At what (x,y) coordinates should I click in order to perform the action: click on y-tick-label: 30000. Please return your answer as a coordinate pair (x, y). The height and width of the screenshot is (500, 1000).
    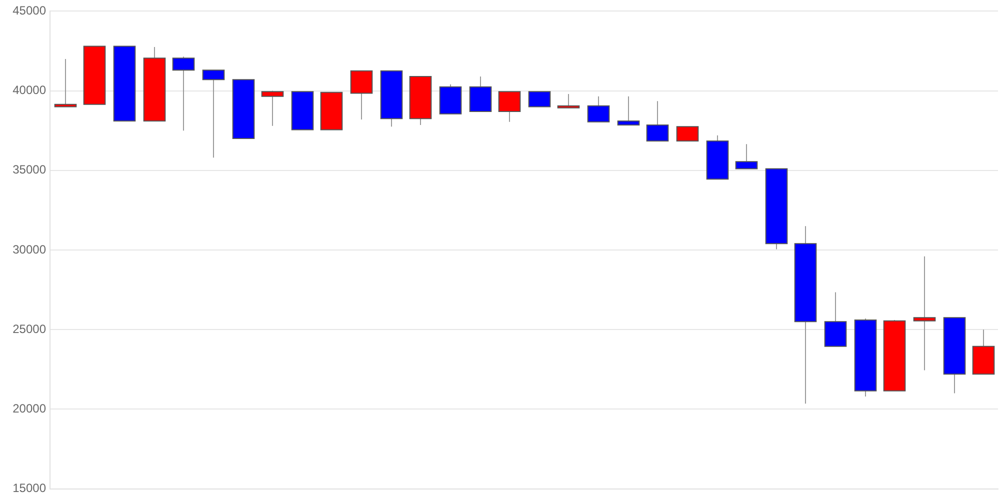
    Looking at the image, I should click on (29, 249).